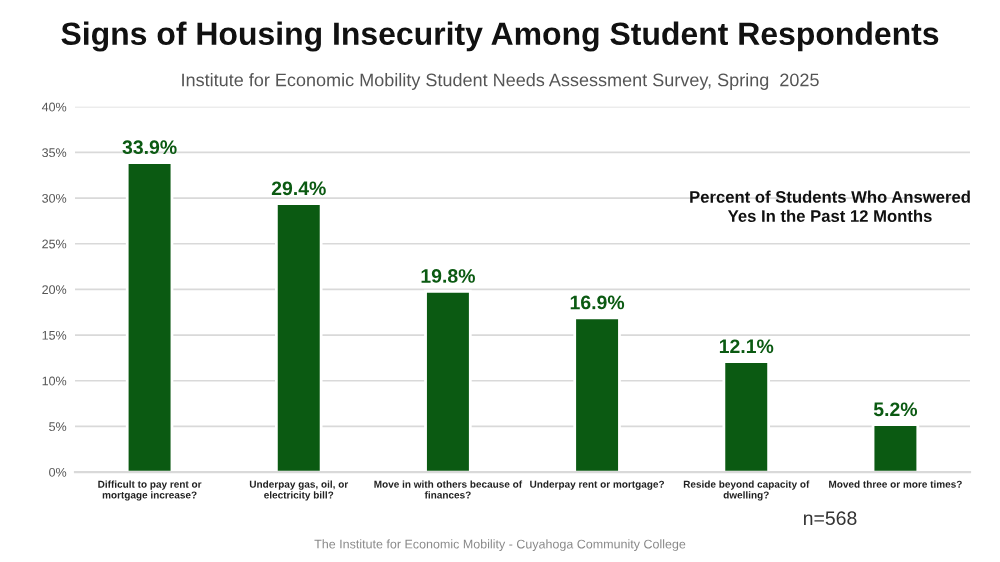 The width and height of the screenshot is (1000, 562). I want to click on data-label: 5.2%, so click(895, 409).